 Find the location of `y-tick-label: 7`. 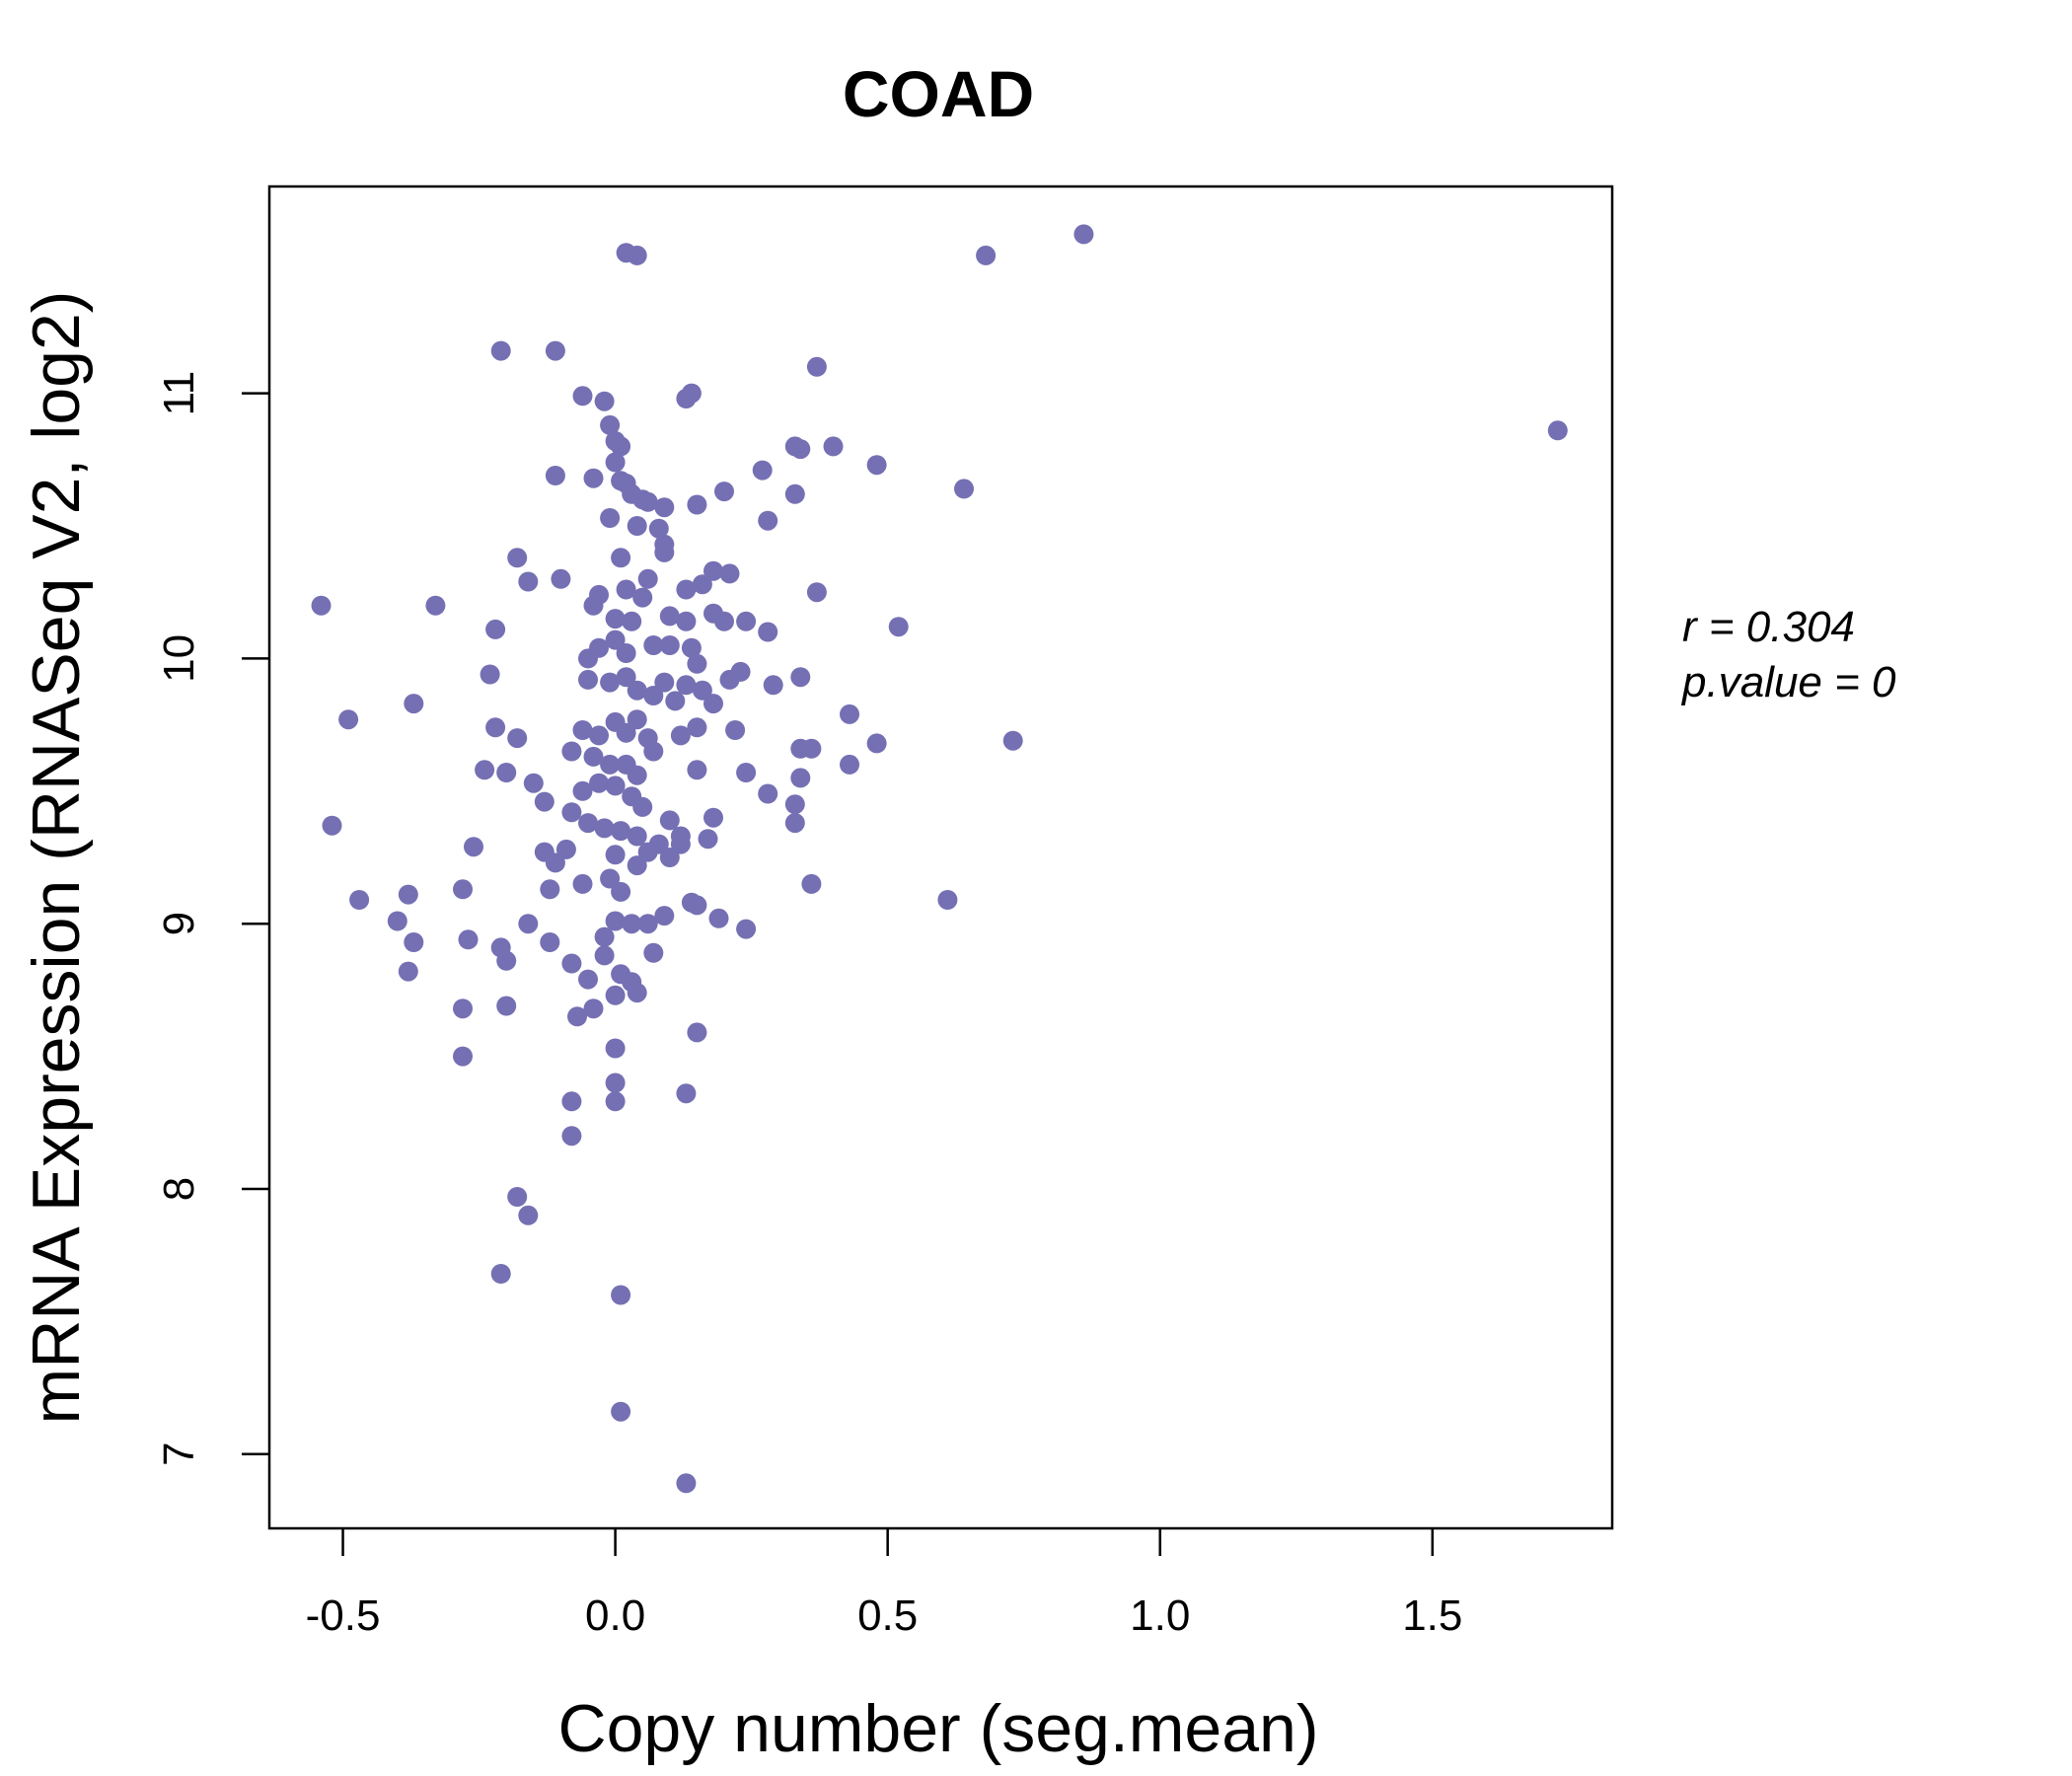

y-tick-label: 7 is located at coordinates (179, 1454).